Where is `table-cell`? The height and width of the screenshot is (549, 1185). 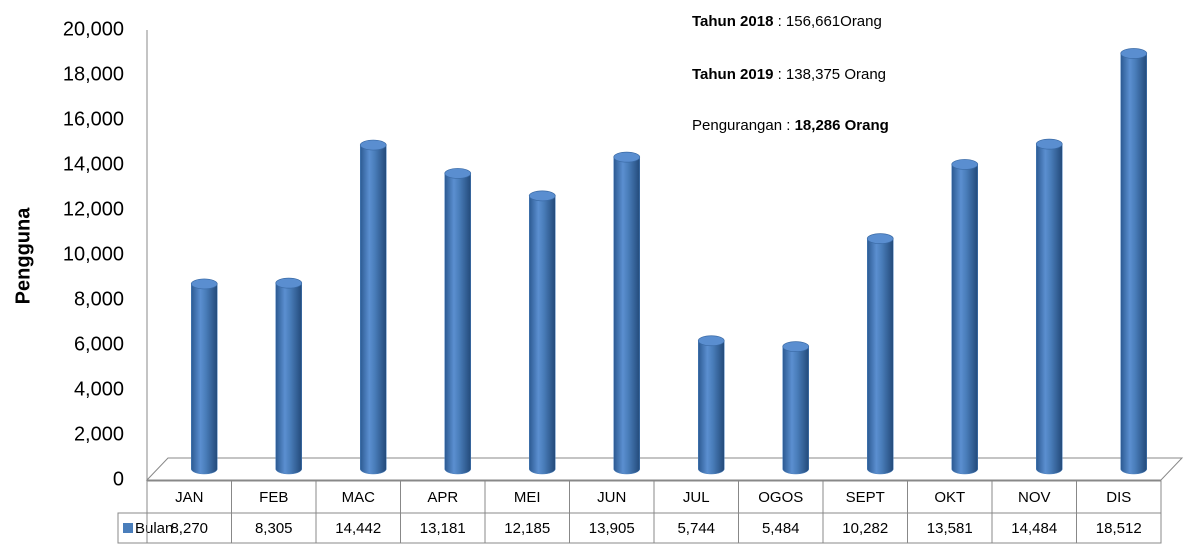 table-cell is located at coordinates (639, 528).